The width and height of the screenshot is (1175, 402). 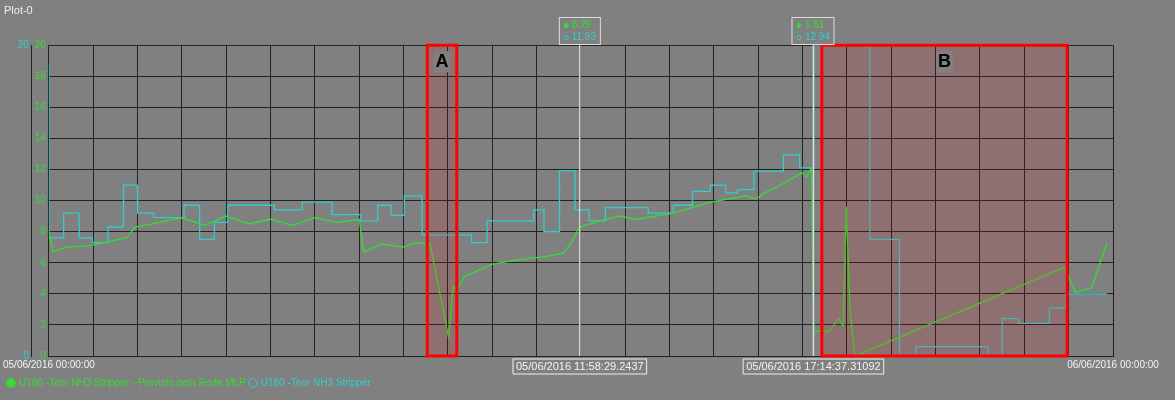 I want to click on y-tick-label: 14, so click(x=40, y=138).